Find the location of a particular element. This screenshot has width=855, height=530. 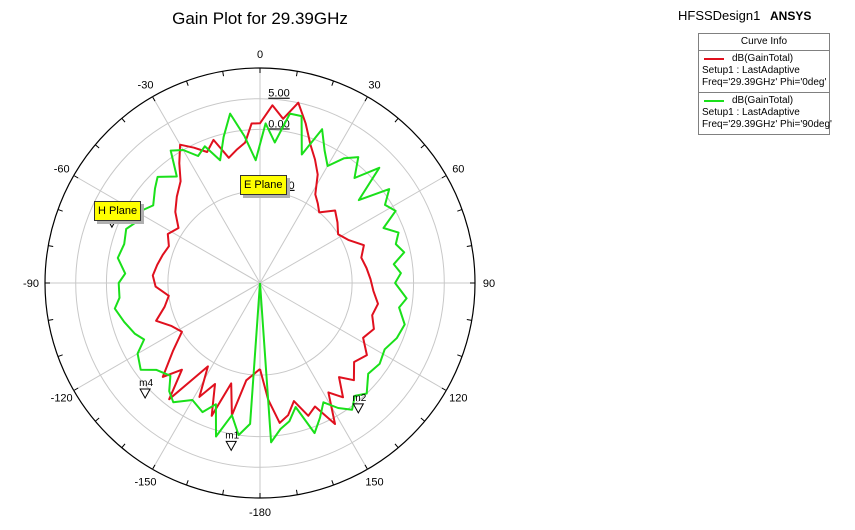

angle-tick-label: -30 is located at coordinates (146, 86).